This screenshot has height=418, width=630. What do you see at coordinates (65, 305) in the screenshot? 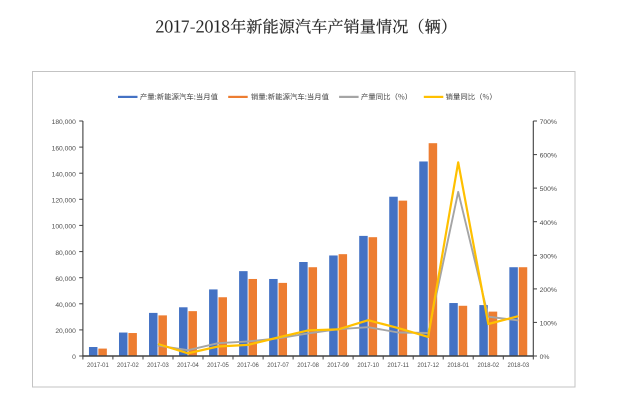
I see `svg-text: 40,000` at bounding box center [65, 305].